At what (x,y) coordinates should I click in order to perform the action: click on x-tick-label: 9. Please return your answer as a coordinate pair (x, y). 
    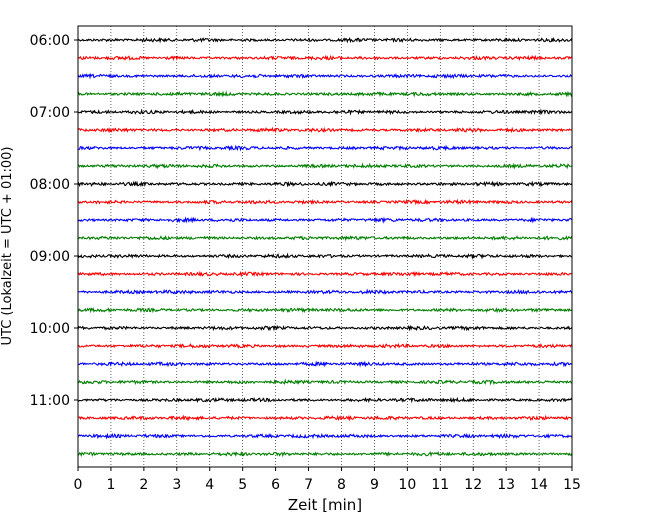
    Looking at the image, I should click on (374, 485).